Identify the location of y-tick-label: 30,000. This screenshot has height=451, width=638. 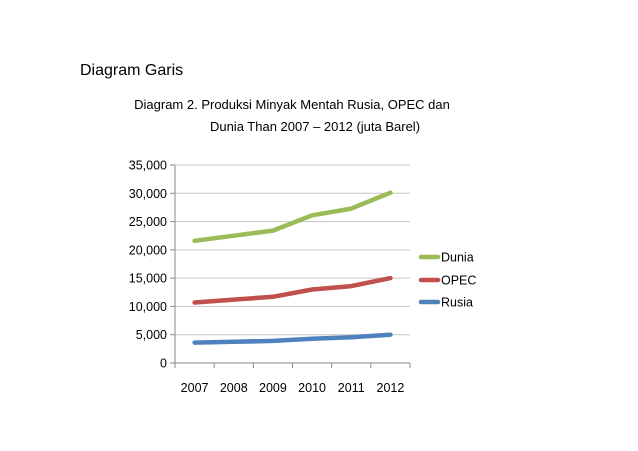
(148, 194).